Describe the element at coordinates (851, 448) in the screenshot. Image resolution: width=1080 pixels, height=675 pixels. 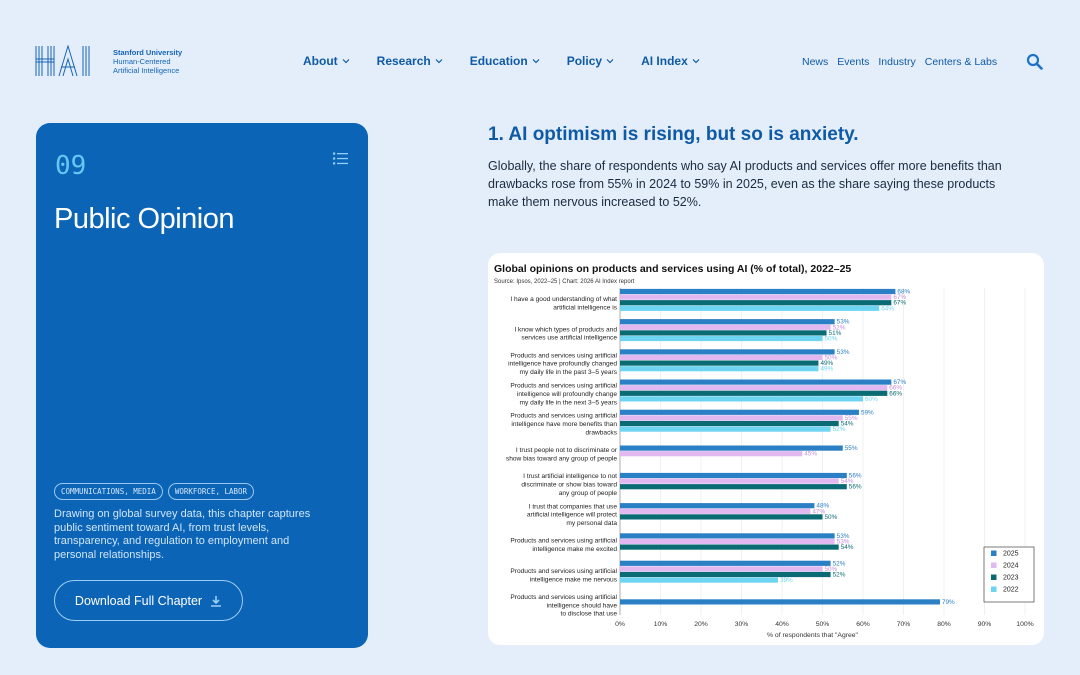
I see `data-label-2025: 55%` at that location.